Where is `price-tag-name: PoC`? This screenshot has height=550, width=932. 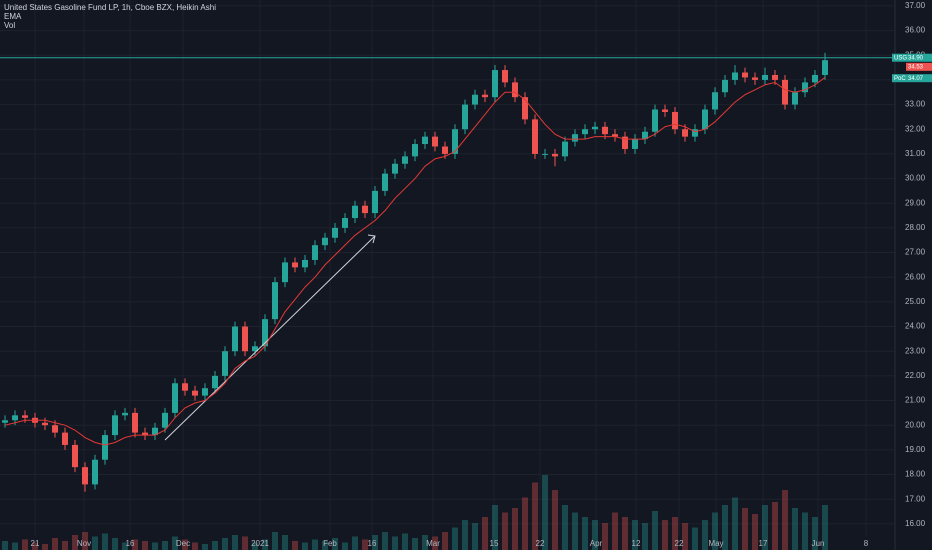 price-tag-name: PoC is located at coordinates (900, 79).